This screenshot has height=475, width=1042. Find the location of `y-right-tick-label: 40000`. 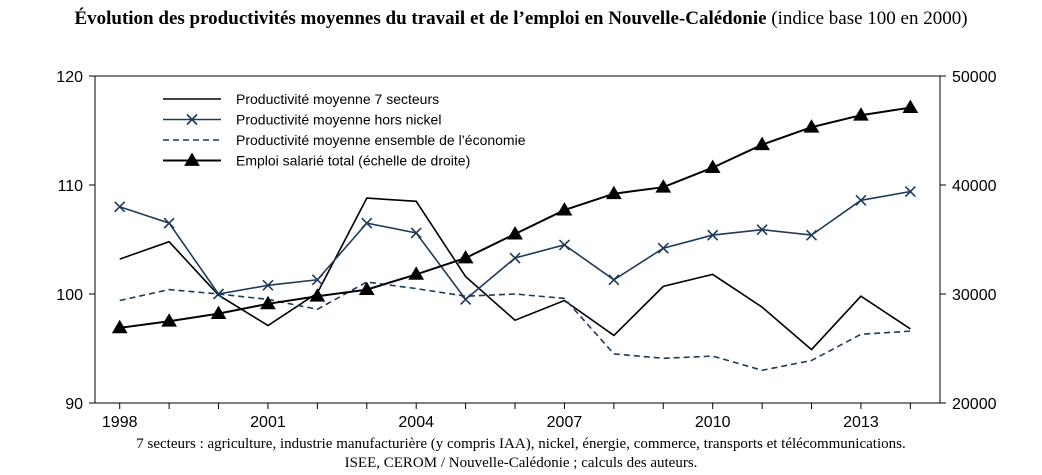

y-right-tick-label: 40000 is located at coordinates (974, 186).